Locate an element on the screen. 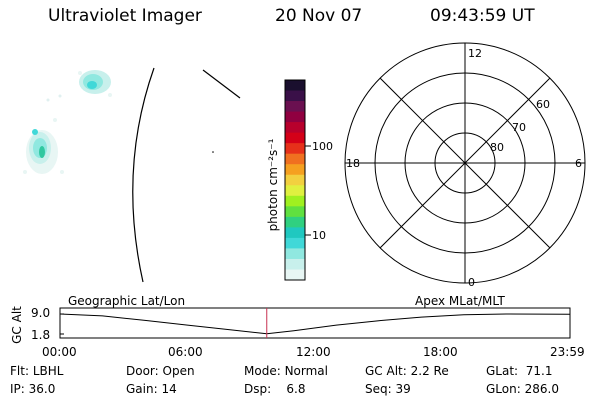 The height and width of the screenshot is (400, 600). timeline-frame is located at coordinates (315, 323).